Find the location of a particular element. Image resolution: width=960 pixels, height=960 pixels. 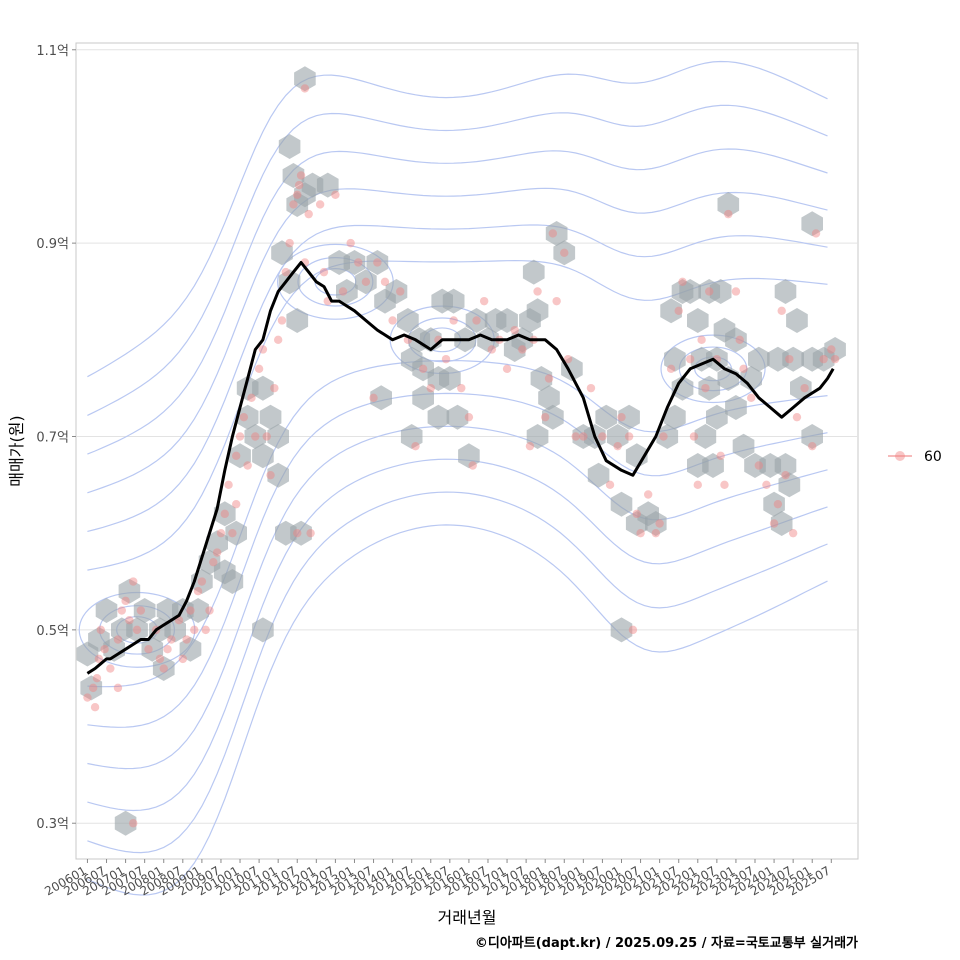

y-axis-title: 매매가(원) is located at coordinates (16, 450).